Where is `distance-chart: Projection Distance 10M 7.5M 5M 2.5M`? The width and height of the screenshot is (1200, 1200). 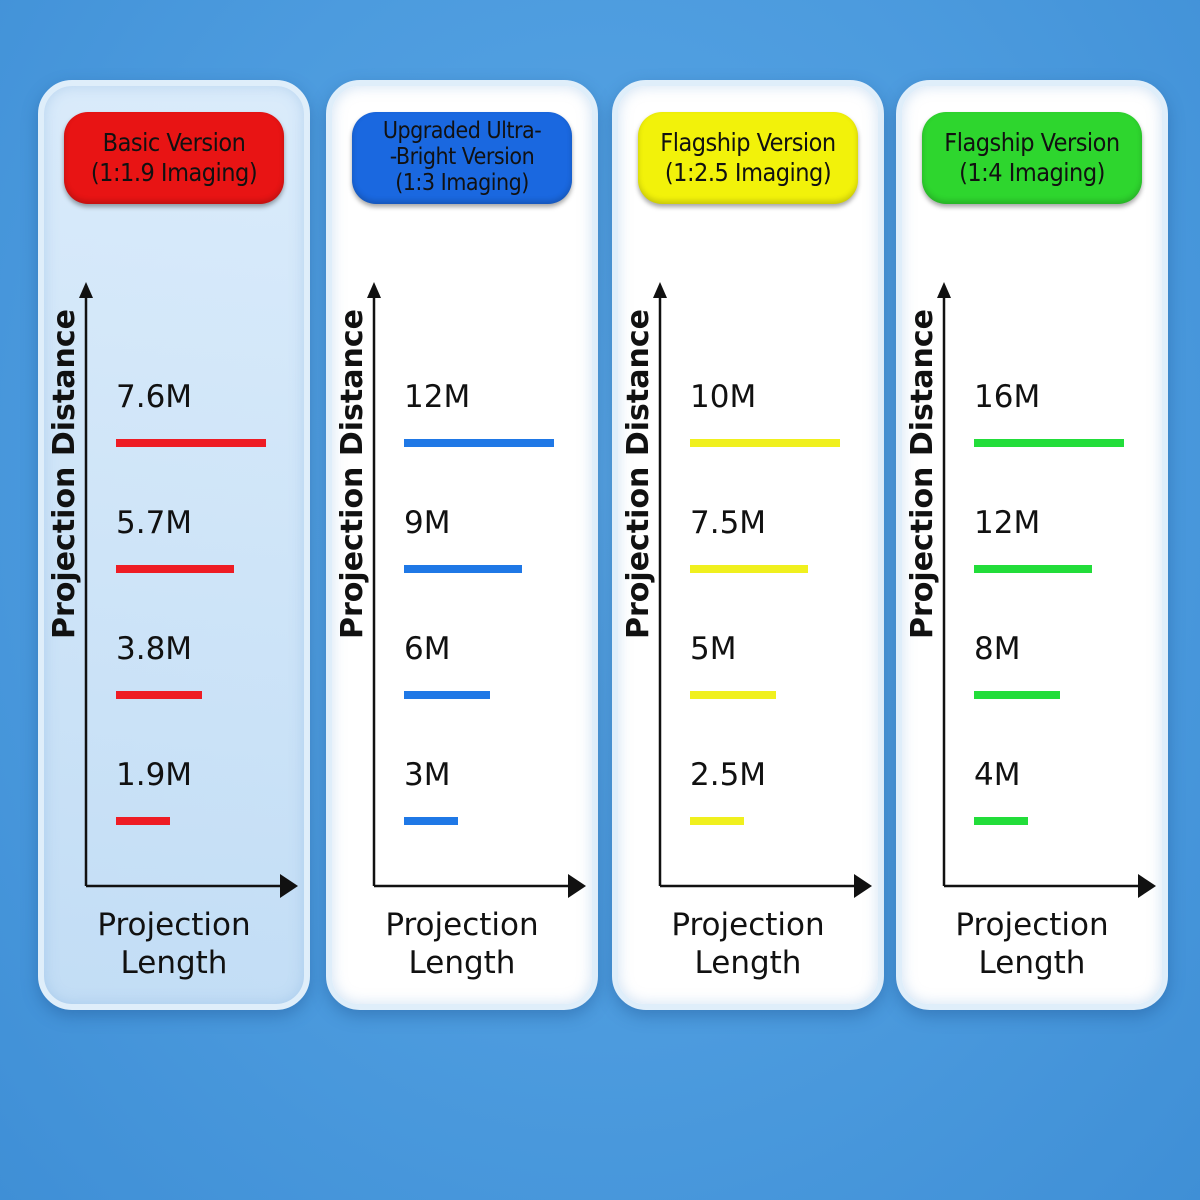
distance-chart: Projection Distance 10M 7.5M 5M 2.5M is located at coordinates (746, 590).